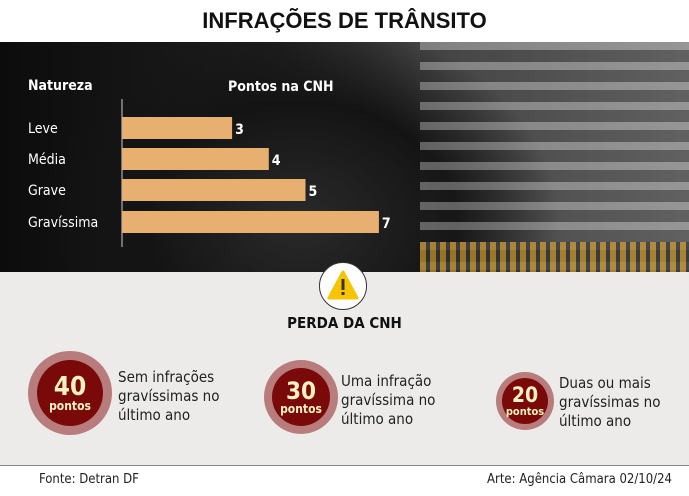 This screenshot has height=496, width=689. What do you see at coordinates (344, 465) in the screenshot?
I see `footer-divider` at bounding box center [344, 465].